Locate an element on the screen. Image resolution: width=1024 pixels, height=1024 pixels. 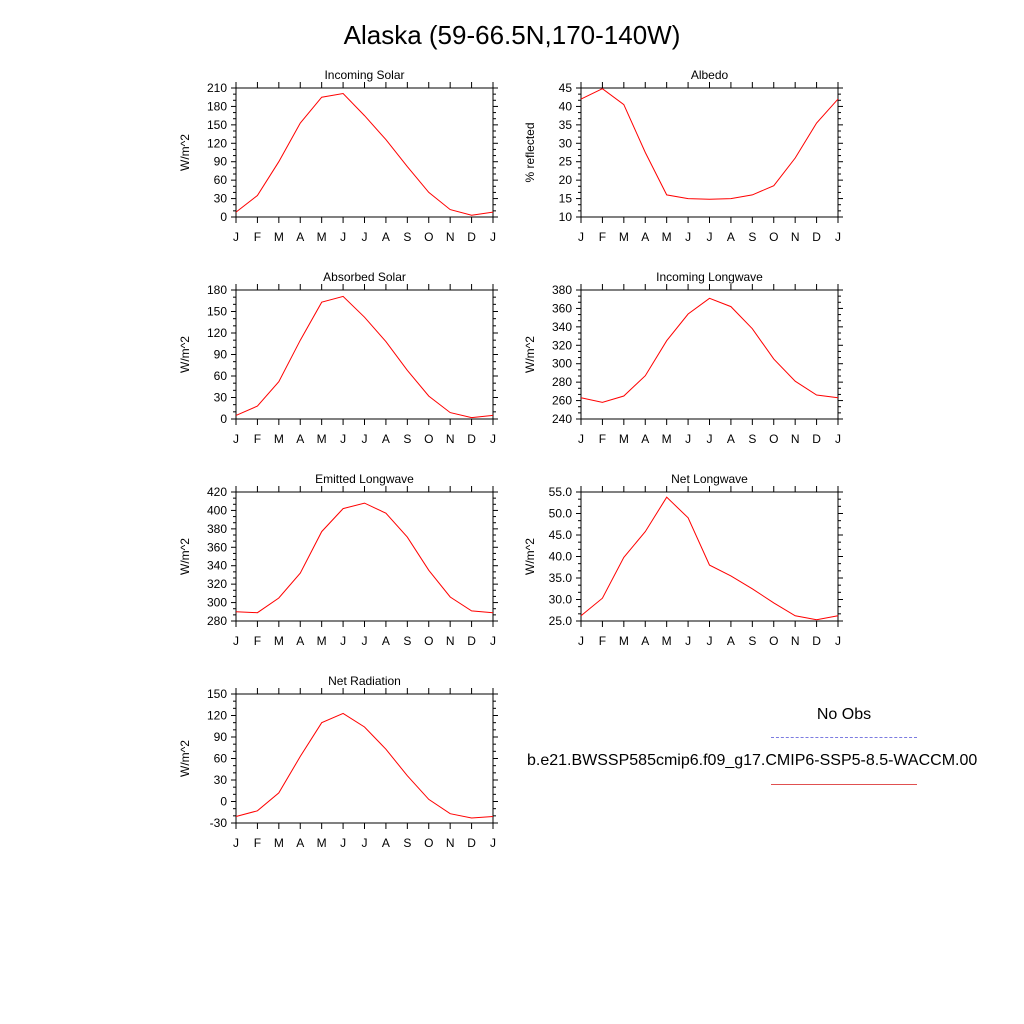
x-tick-label-2-10: N is located at coordinates (450, 439).